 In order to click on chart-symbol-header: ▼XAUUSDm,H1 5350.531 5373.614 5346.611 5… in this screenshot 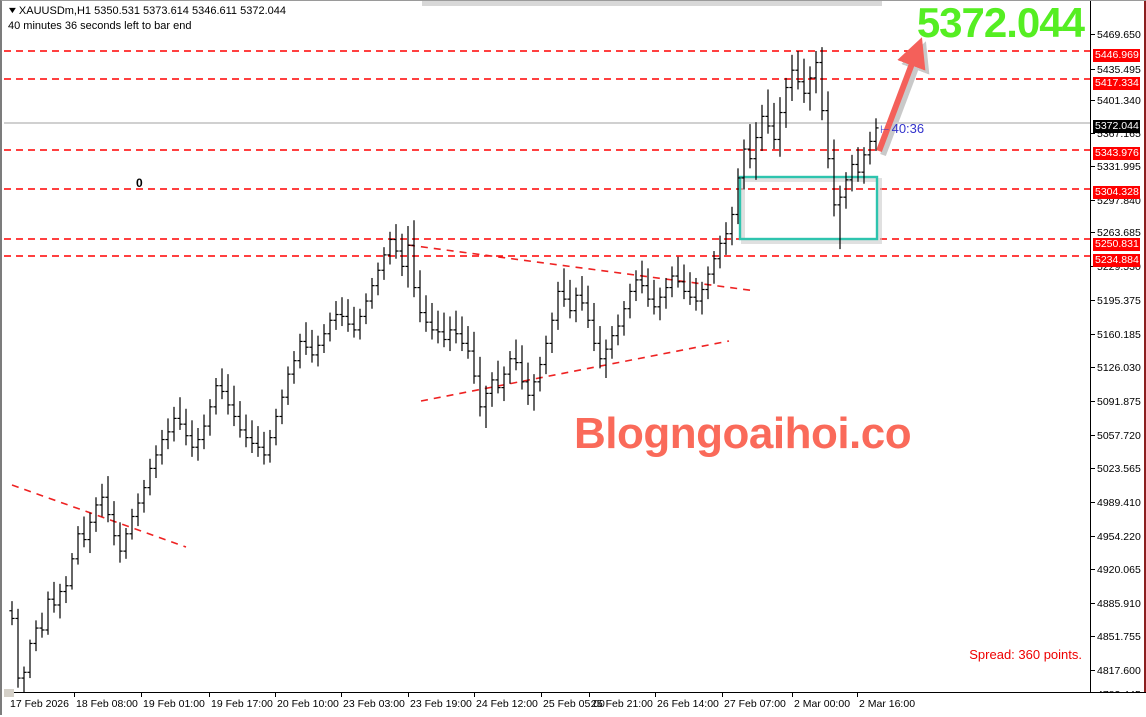, I will do `click(146, 11)`.